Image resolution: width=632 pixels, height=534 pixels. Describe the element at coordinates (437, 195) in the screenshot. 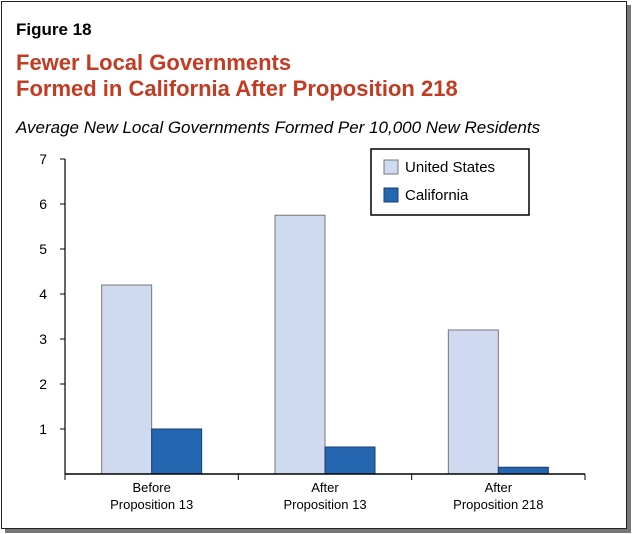

I see `legend-label: California` at that location.